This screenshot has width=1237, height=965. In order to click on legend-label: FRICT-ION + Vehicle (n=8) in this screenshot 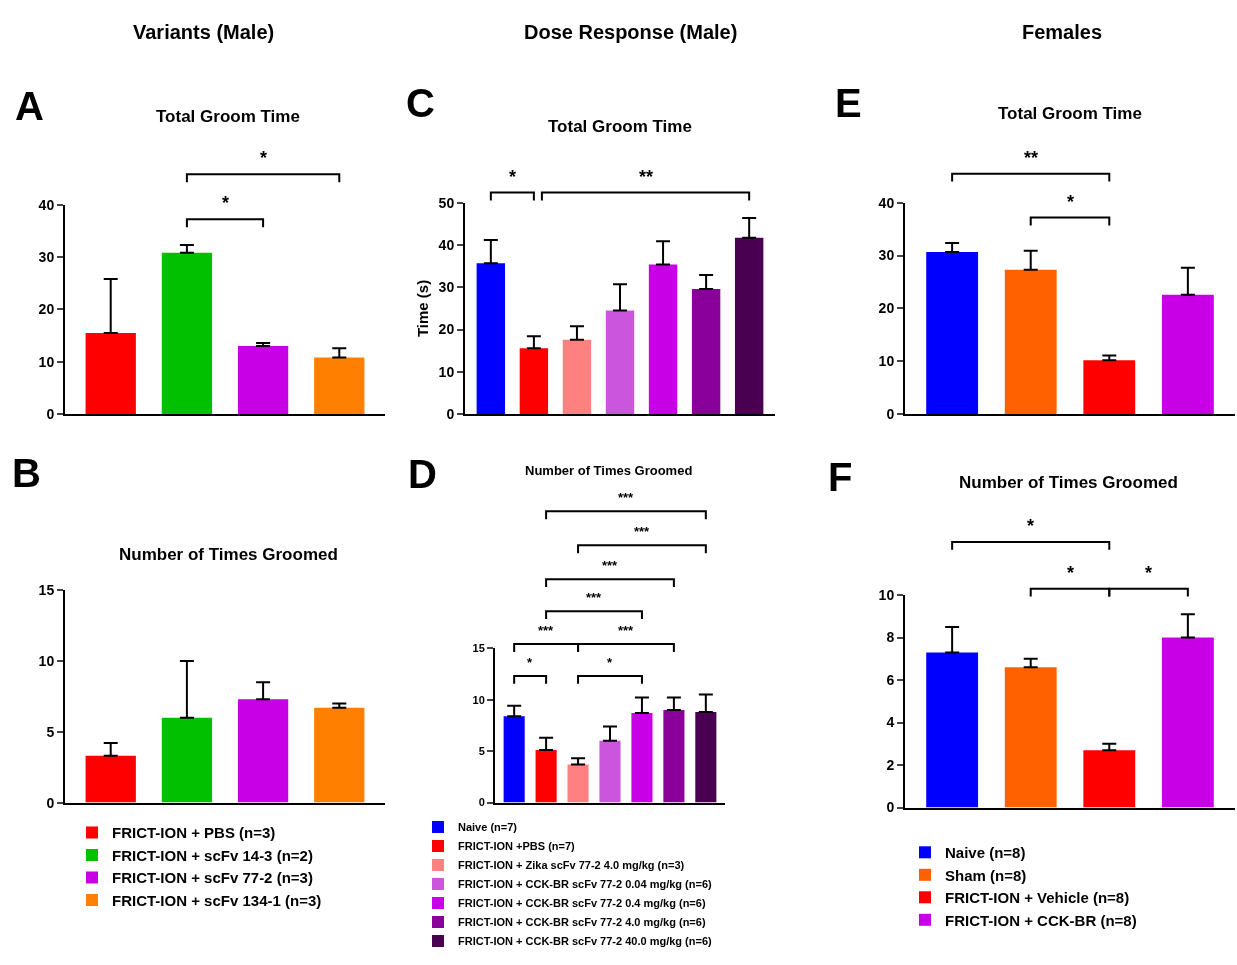, I will do `click(1037, 898)`.